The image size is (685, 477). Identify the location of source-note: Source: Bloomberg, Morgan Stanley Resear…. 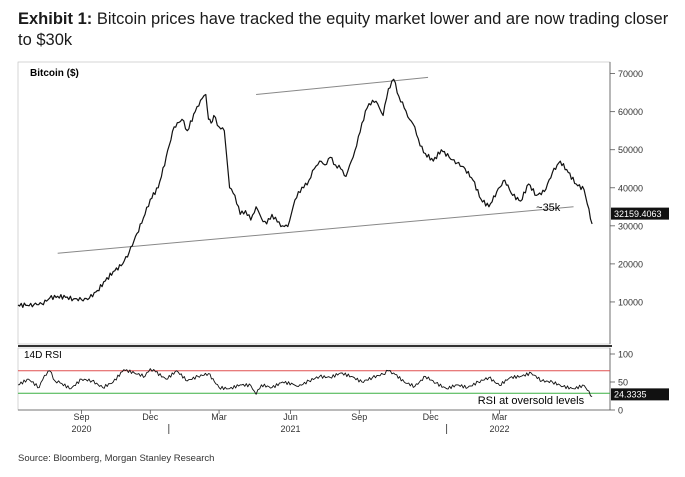
(116, 458).